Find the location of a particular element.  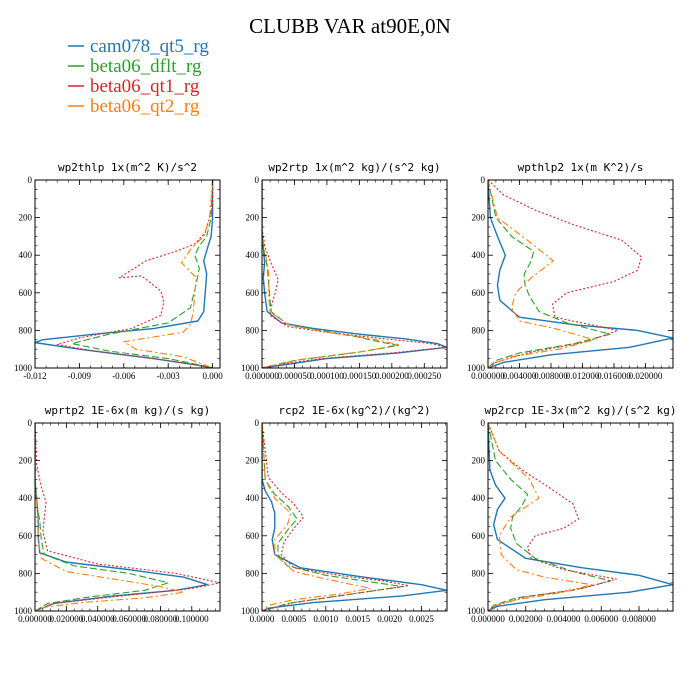

x-tick-label: 0.080000 is located at coordinates (161, 619).